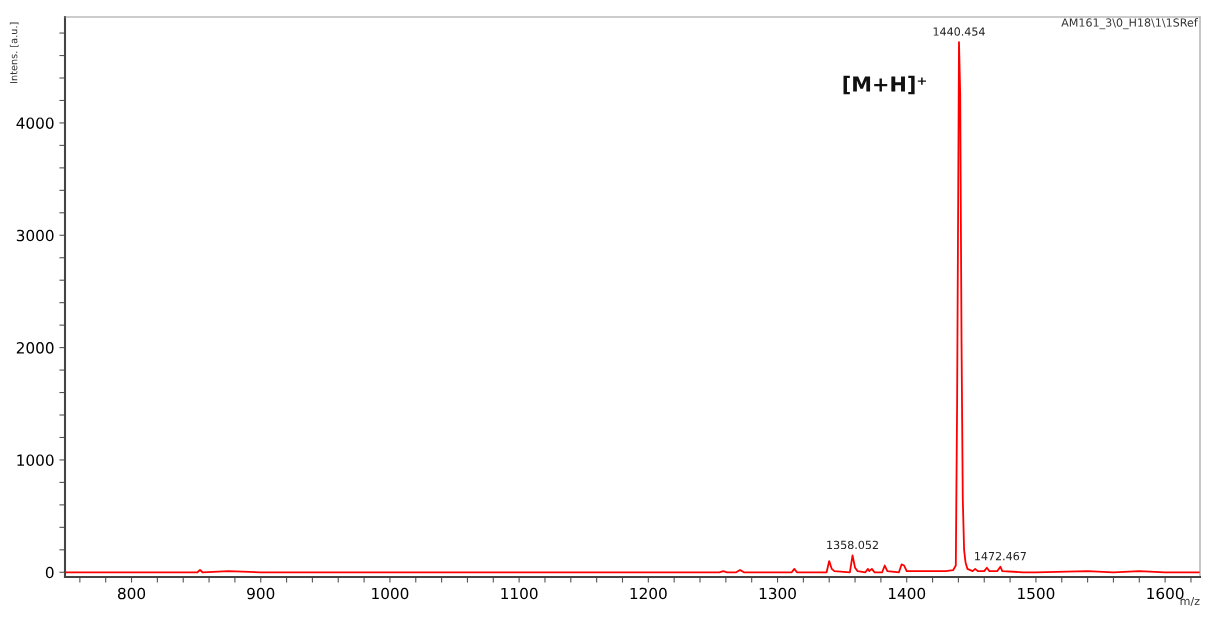  I want to click on annotation: 1472.467, so click(1000, 556).